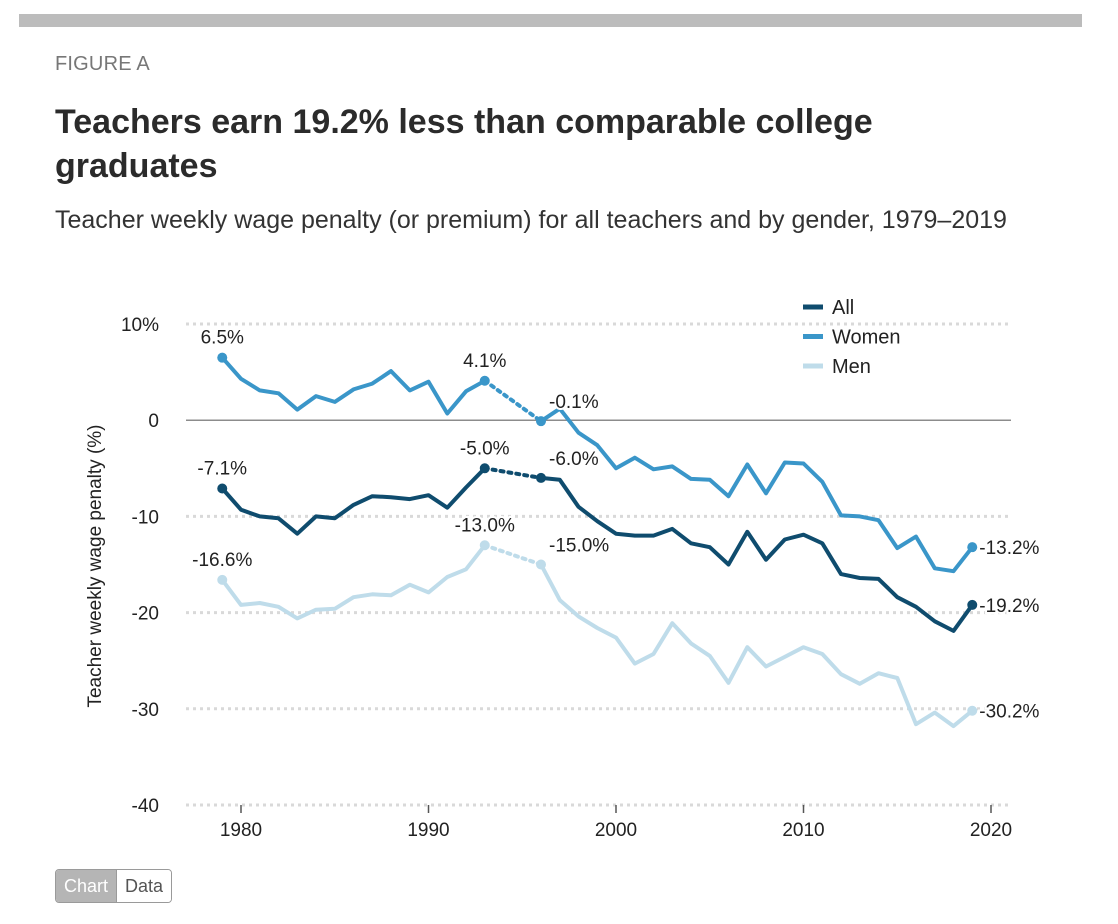 The width and height of the screenshot is (1118, 924). I want to click on x-tick-label: 2000, so click(616, 830).